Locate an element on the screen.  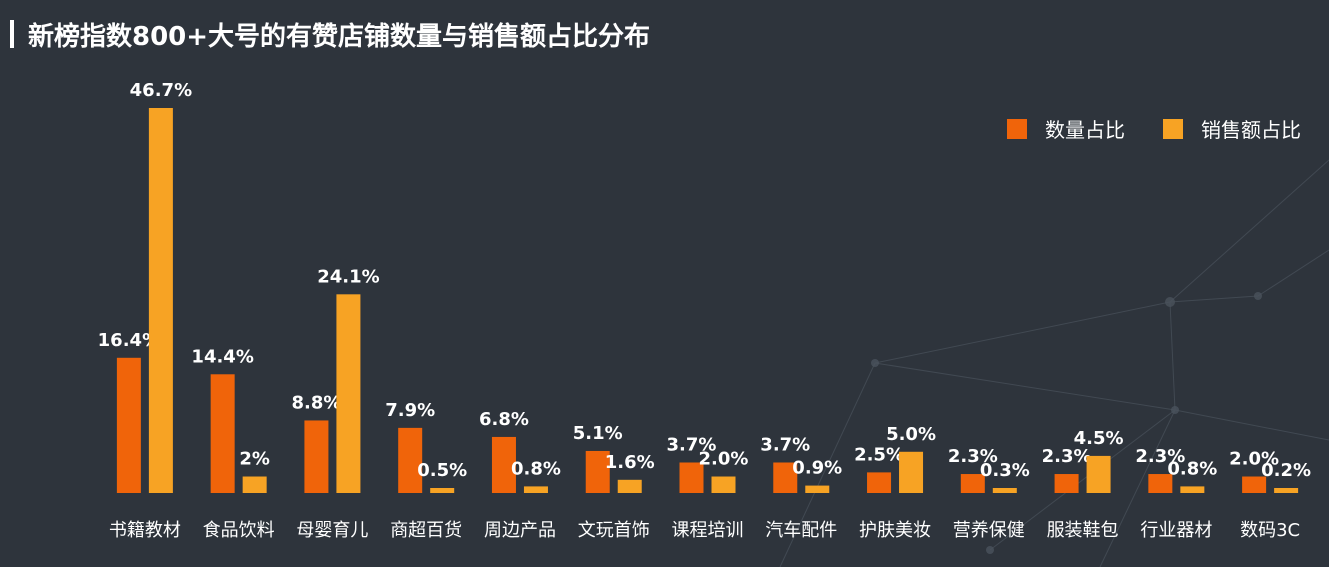
category-label-9: 营养保健 is located at coordinates (989, 530).